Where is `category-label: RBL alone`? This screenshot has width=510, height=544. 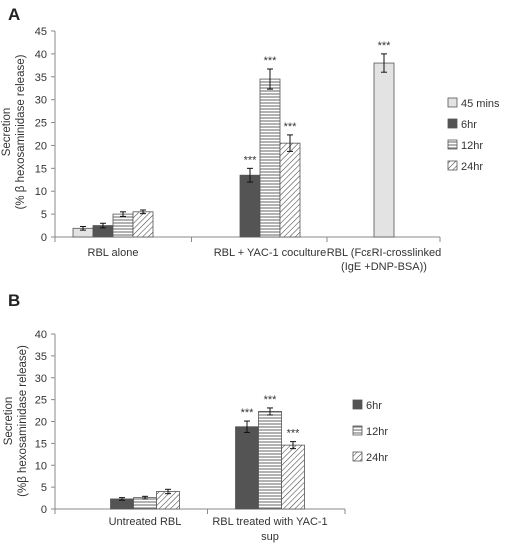
category-label: RBL alone is located at coordinates (113, 253).